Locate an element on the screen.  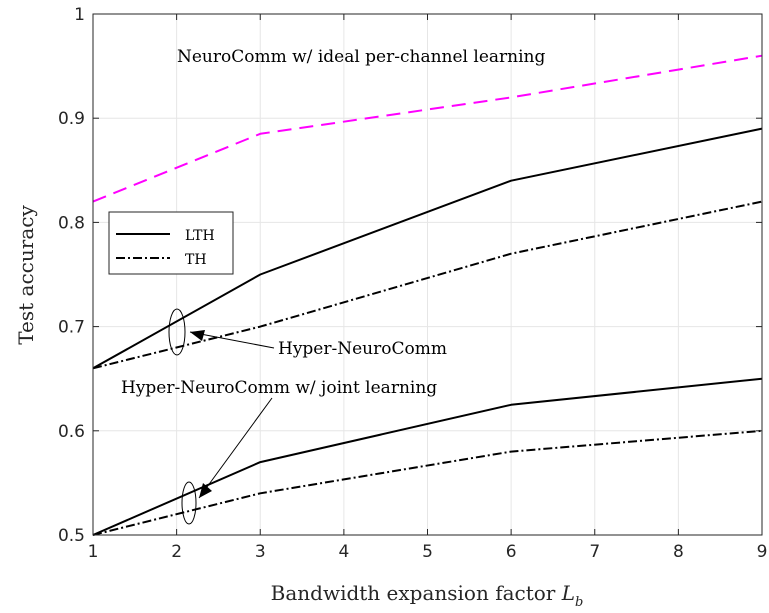
x-axis-label: Bandwidth expansion factor Lb is located at coordinates (427, 595).